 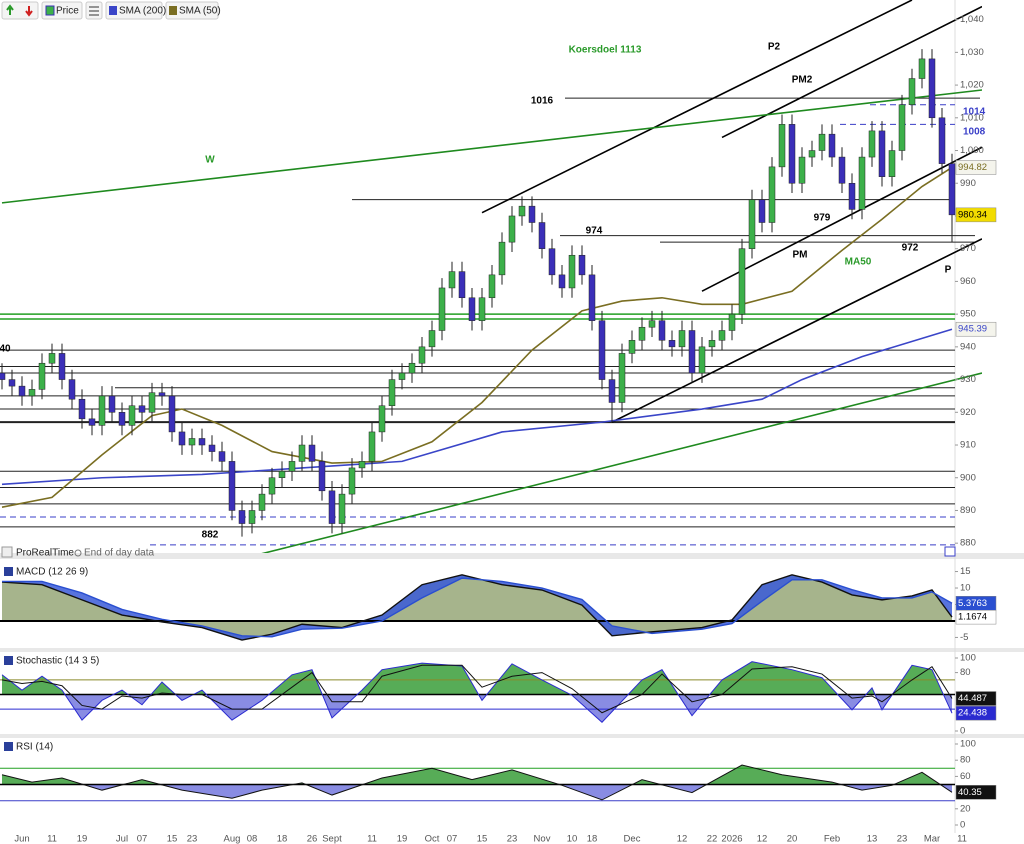 What do you see at coordinates (970, 792) in the screenshot?
I see `value-box-label: 40.35` at bounding box center [970, 792].